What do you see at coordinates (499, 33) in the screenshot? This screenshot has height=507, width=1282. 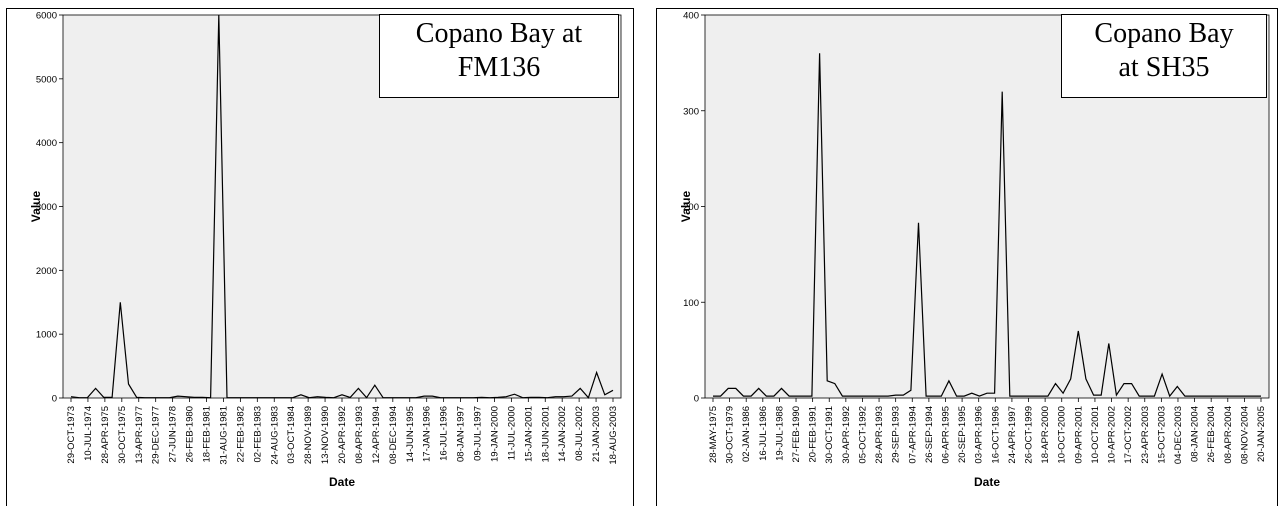 I see `chart-title-line-1: Copano Bay at` at bounding box center [499, 33].